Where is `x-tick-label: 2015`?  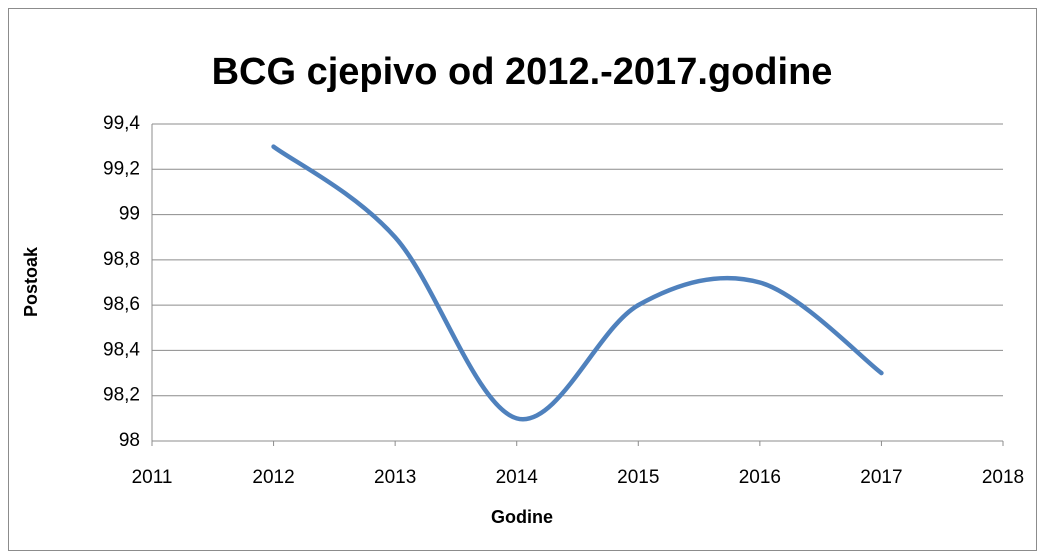
x-tick-label: 2015 is located at coordinates (638, 477).